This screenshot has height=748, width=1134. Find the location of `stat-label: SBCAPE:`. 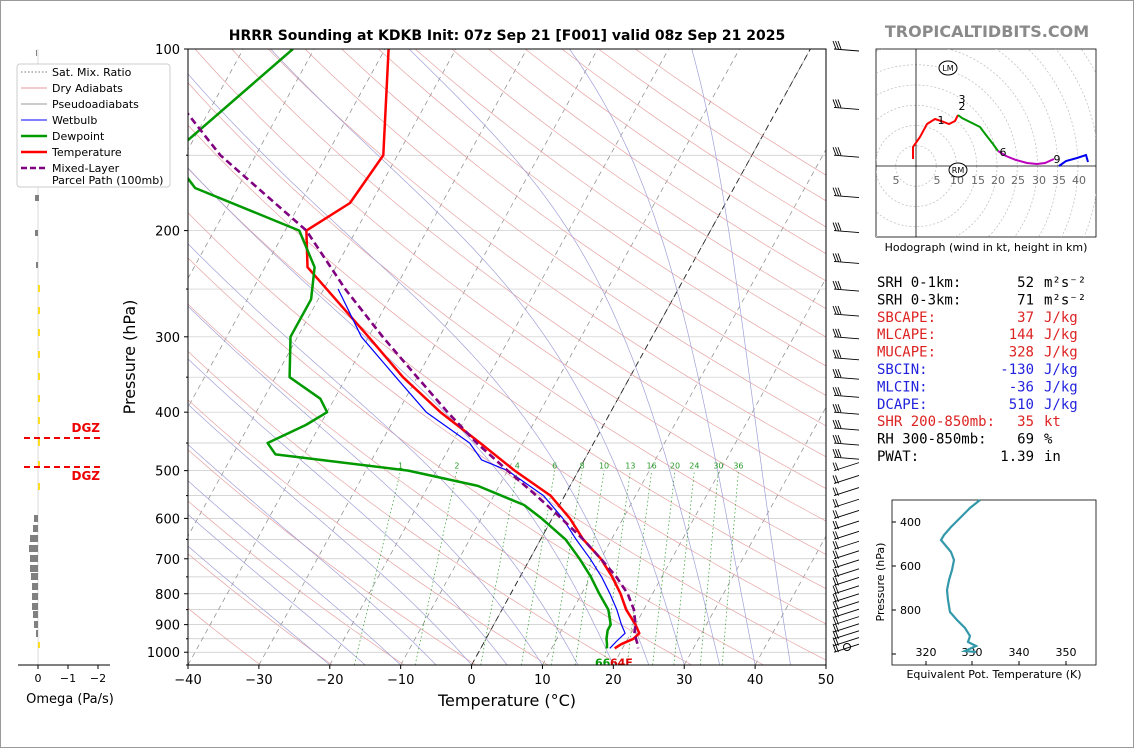

stat-label: SBCAPE: is located at coordinates (906, 318).